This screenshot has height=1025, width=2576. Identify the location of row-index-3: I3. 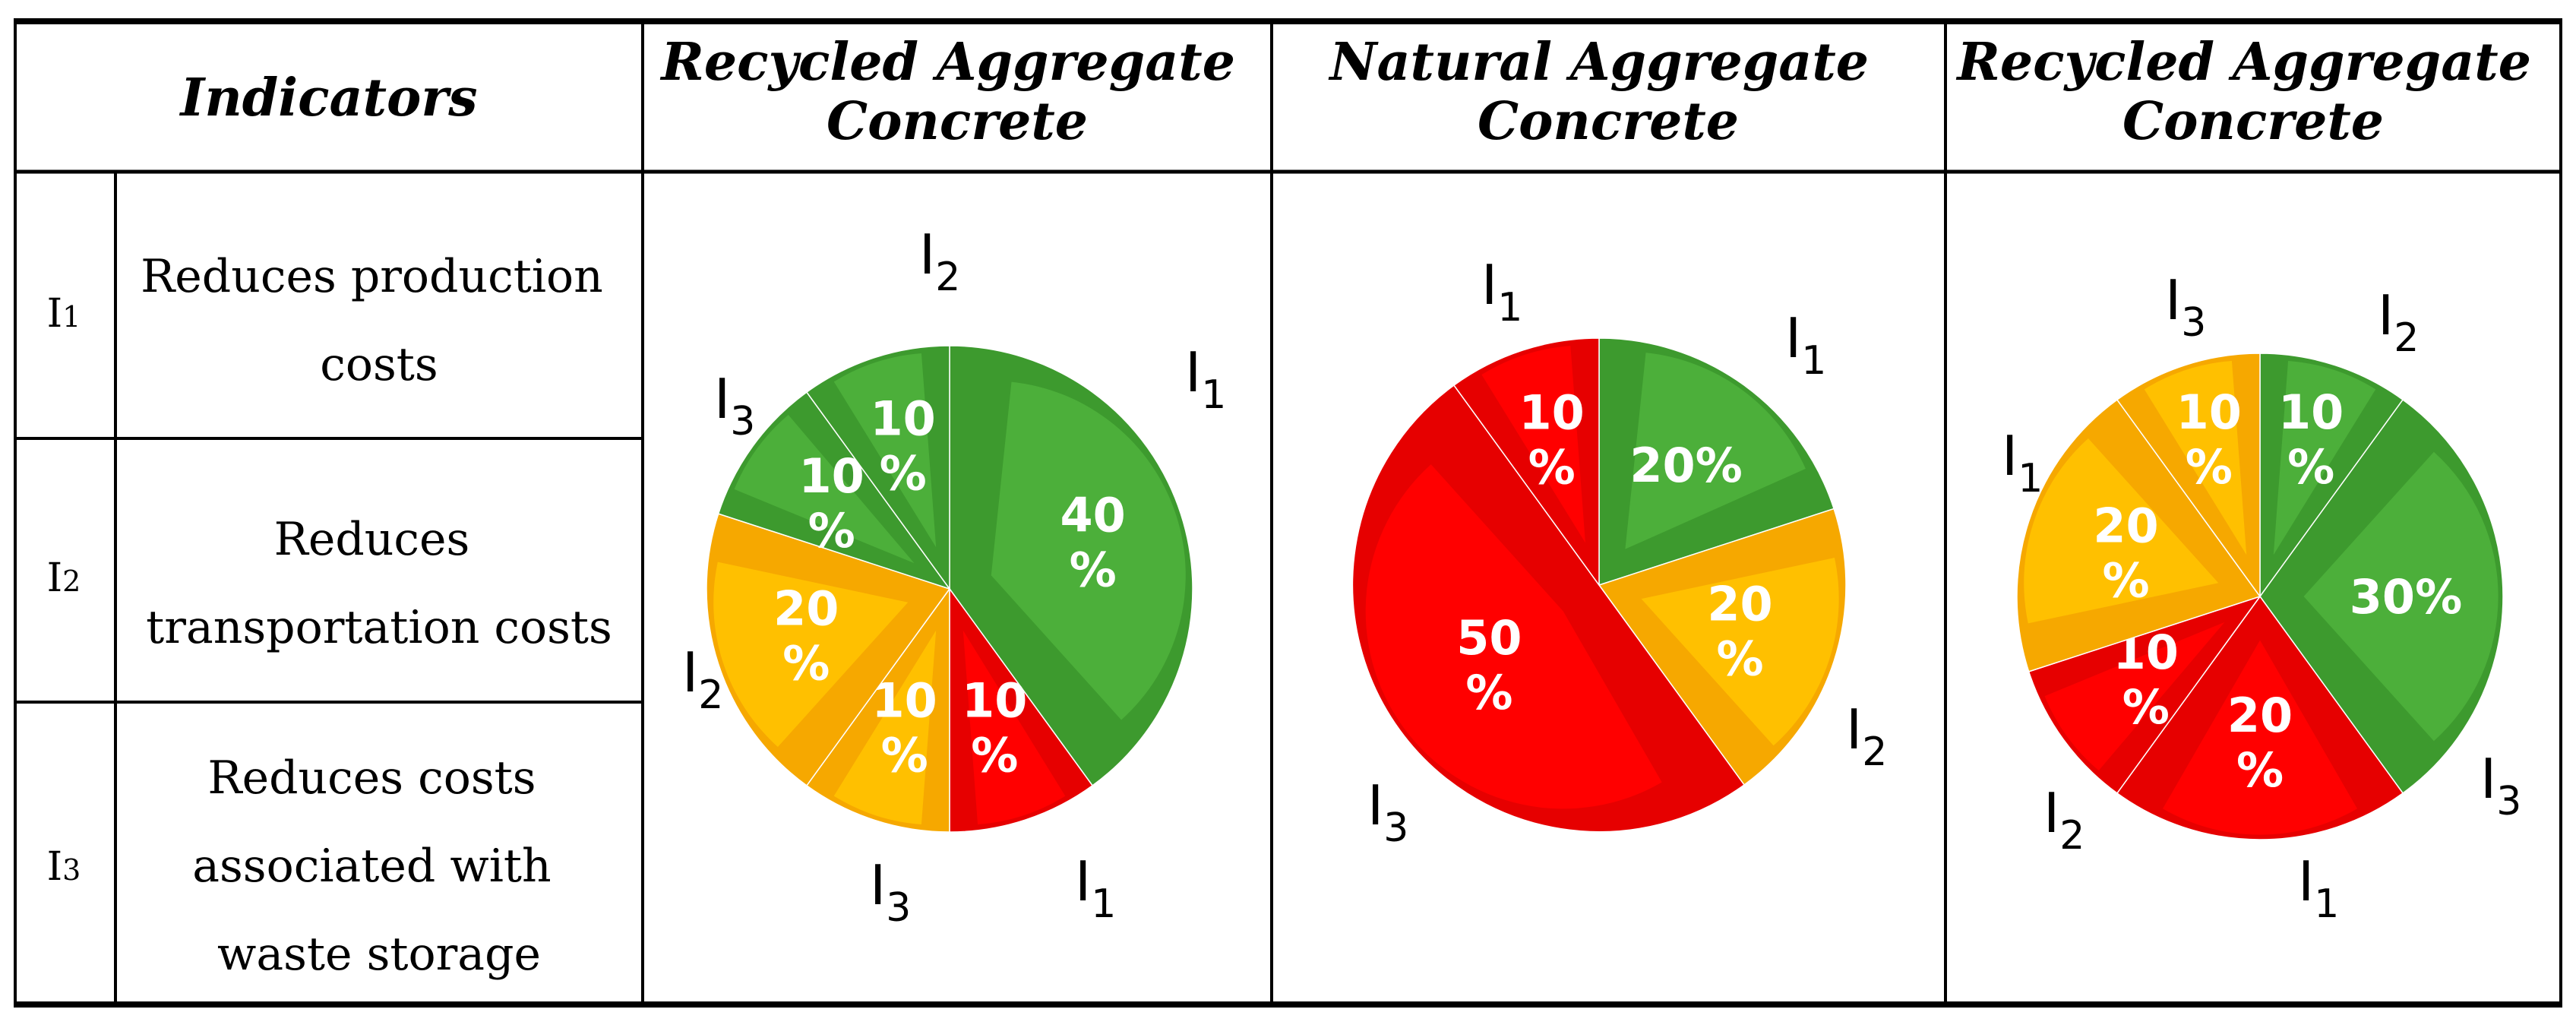
(64, 867).